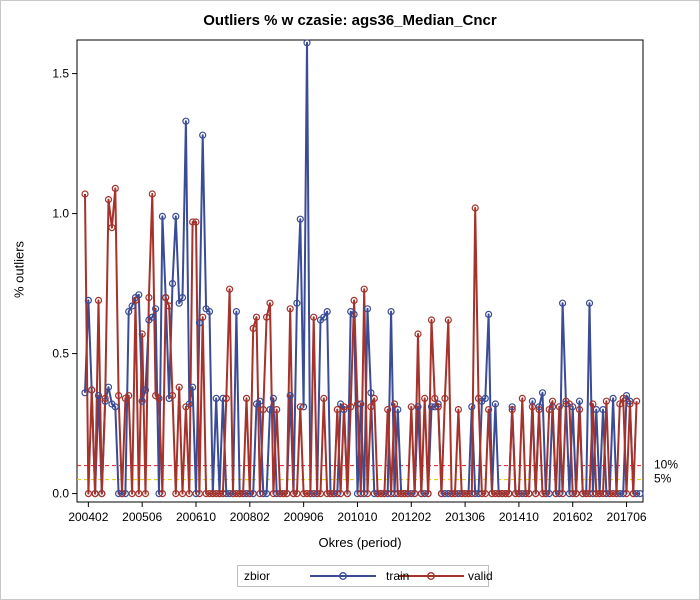  I want to click on legend-train-label: train, so click(398, 576).